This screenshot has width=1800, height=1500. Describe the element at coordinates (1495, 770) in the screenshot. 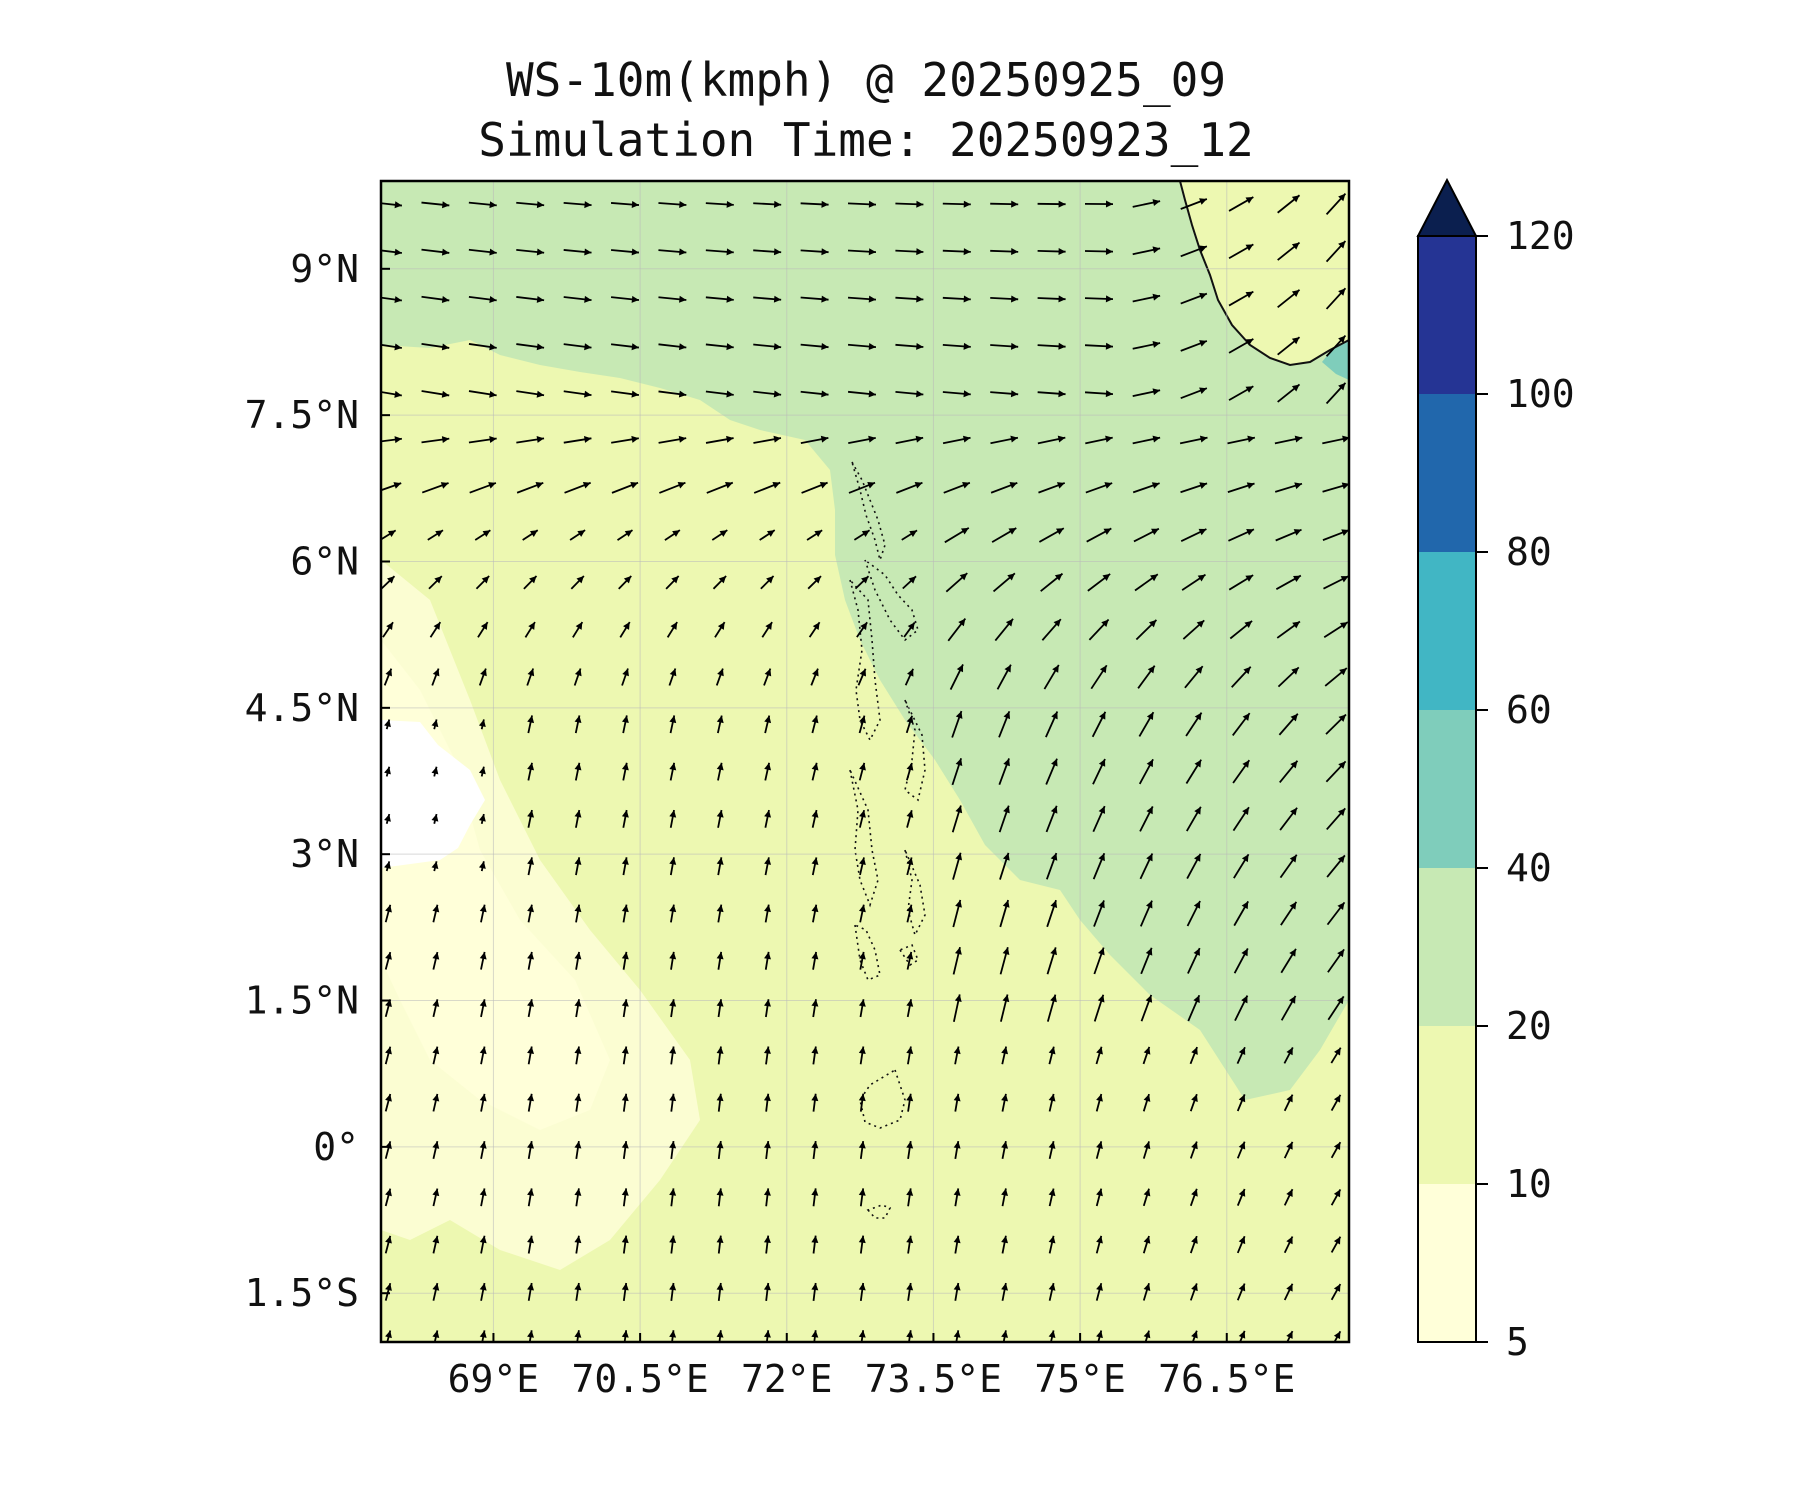

I see `colorbar: 5 10 20 40 60 80 100 120` at that location.